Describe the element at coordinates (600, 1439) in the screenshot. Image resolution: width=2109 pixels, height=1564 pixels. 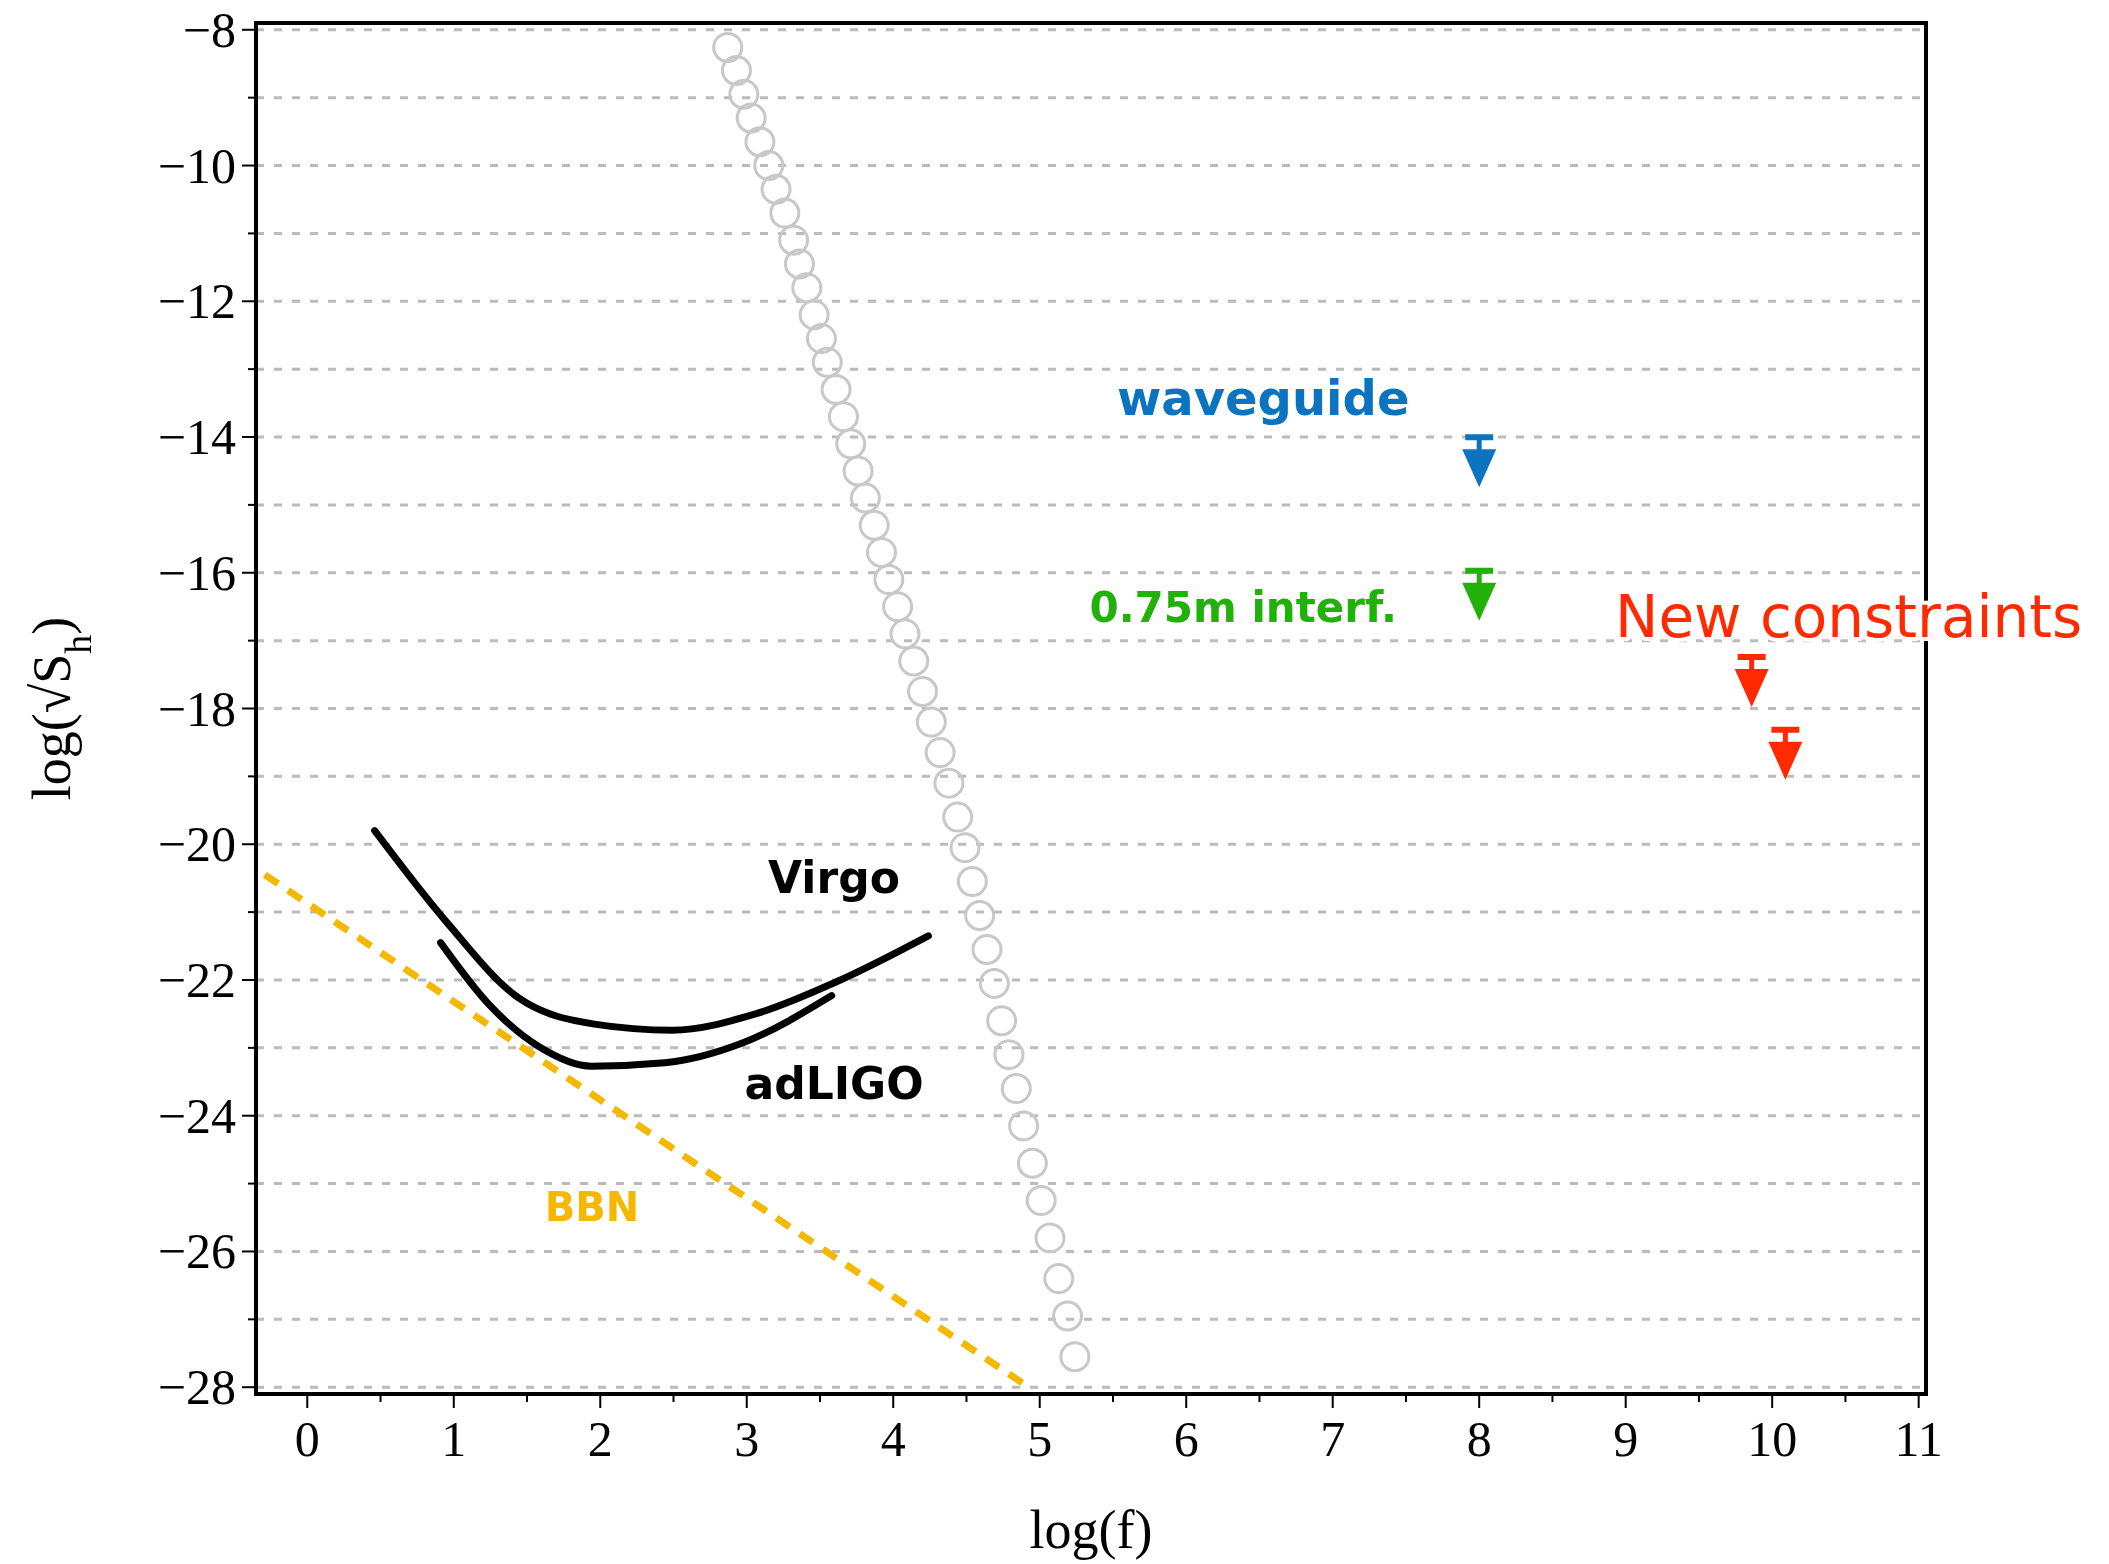
I see `x-tick-label: 2` at that location.